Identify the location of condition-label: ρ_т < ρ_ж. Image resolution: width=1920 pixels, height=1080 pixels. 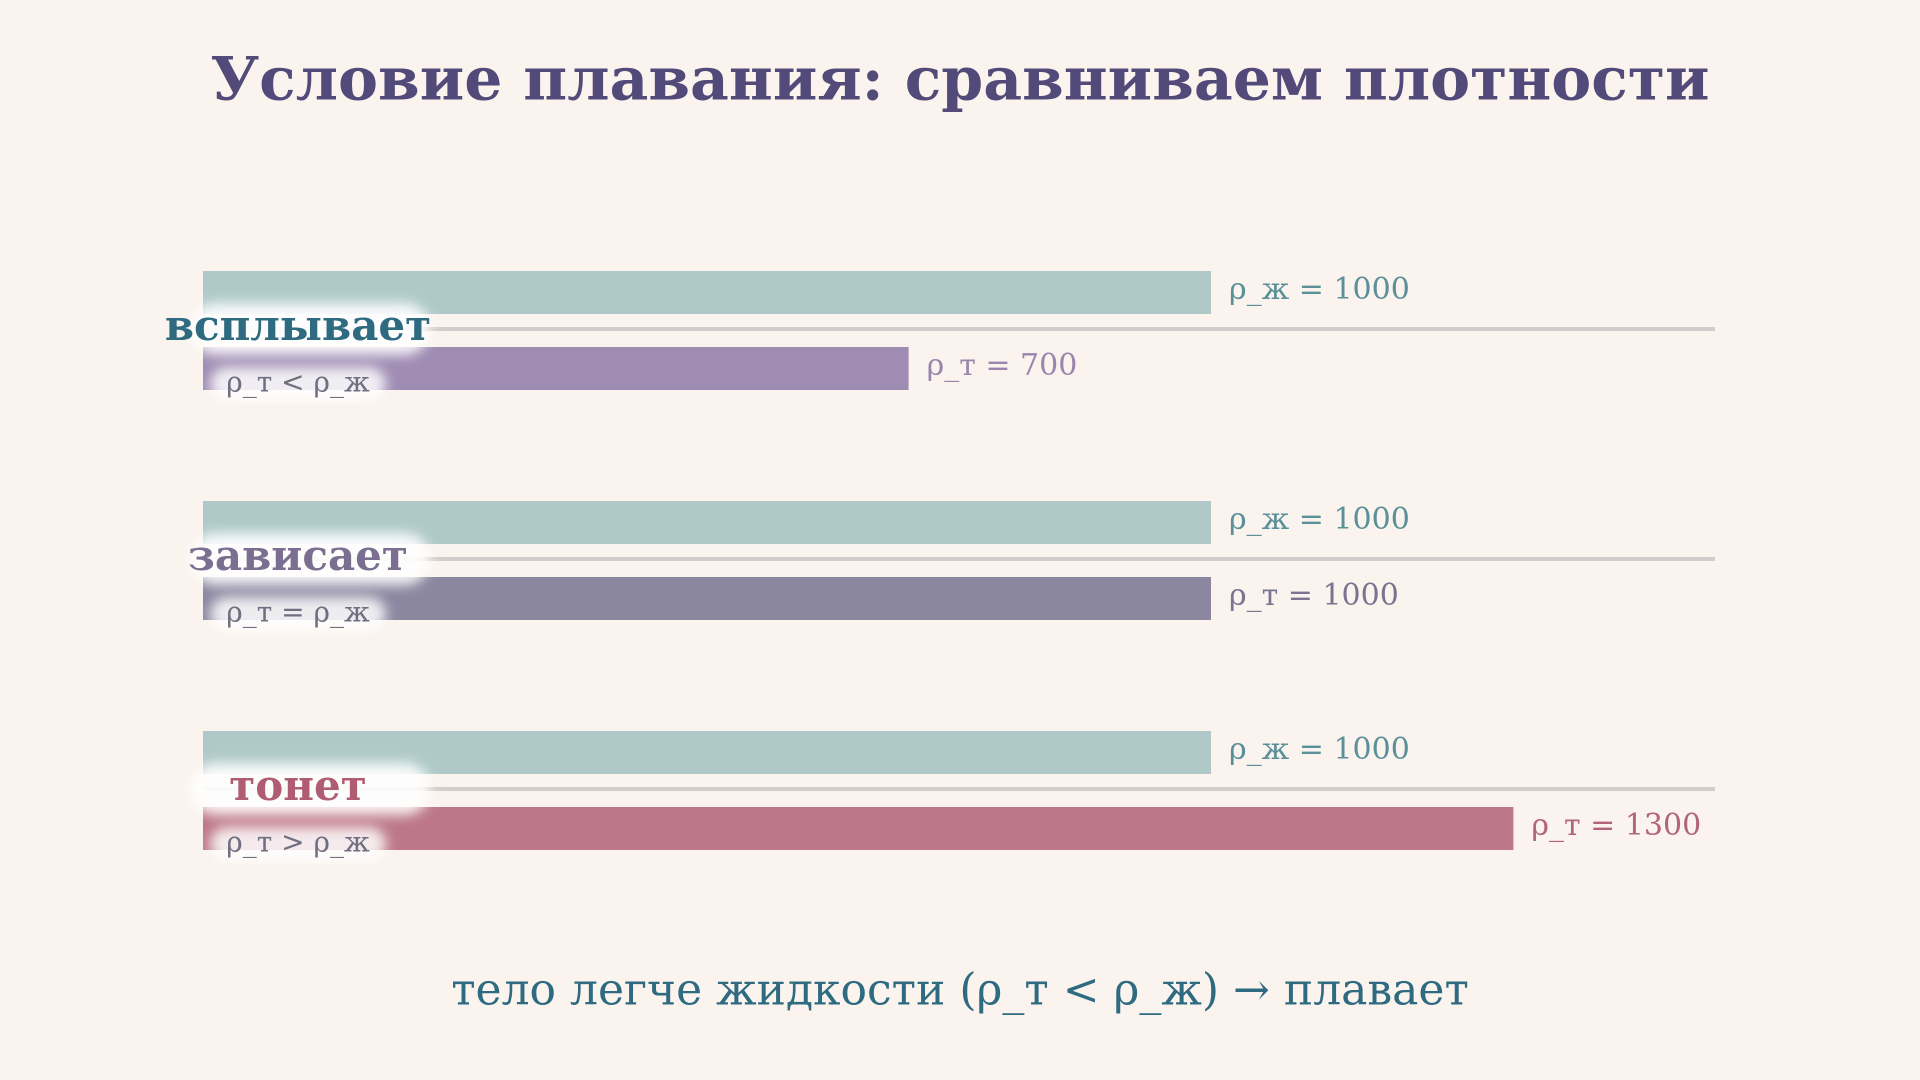
(298, 382).